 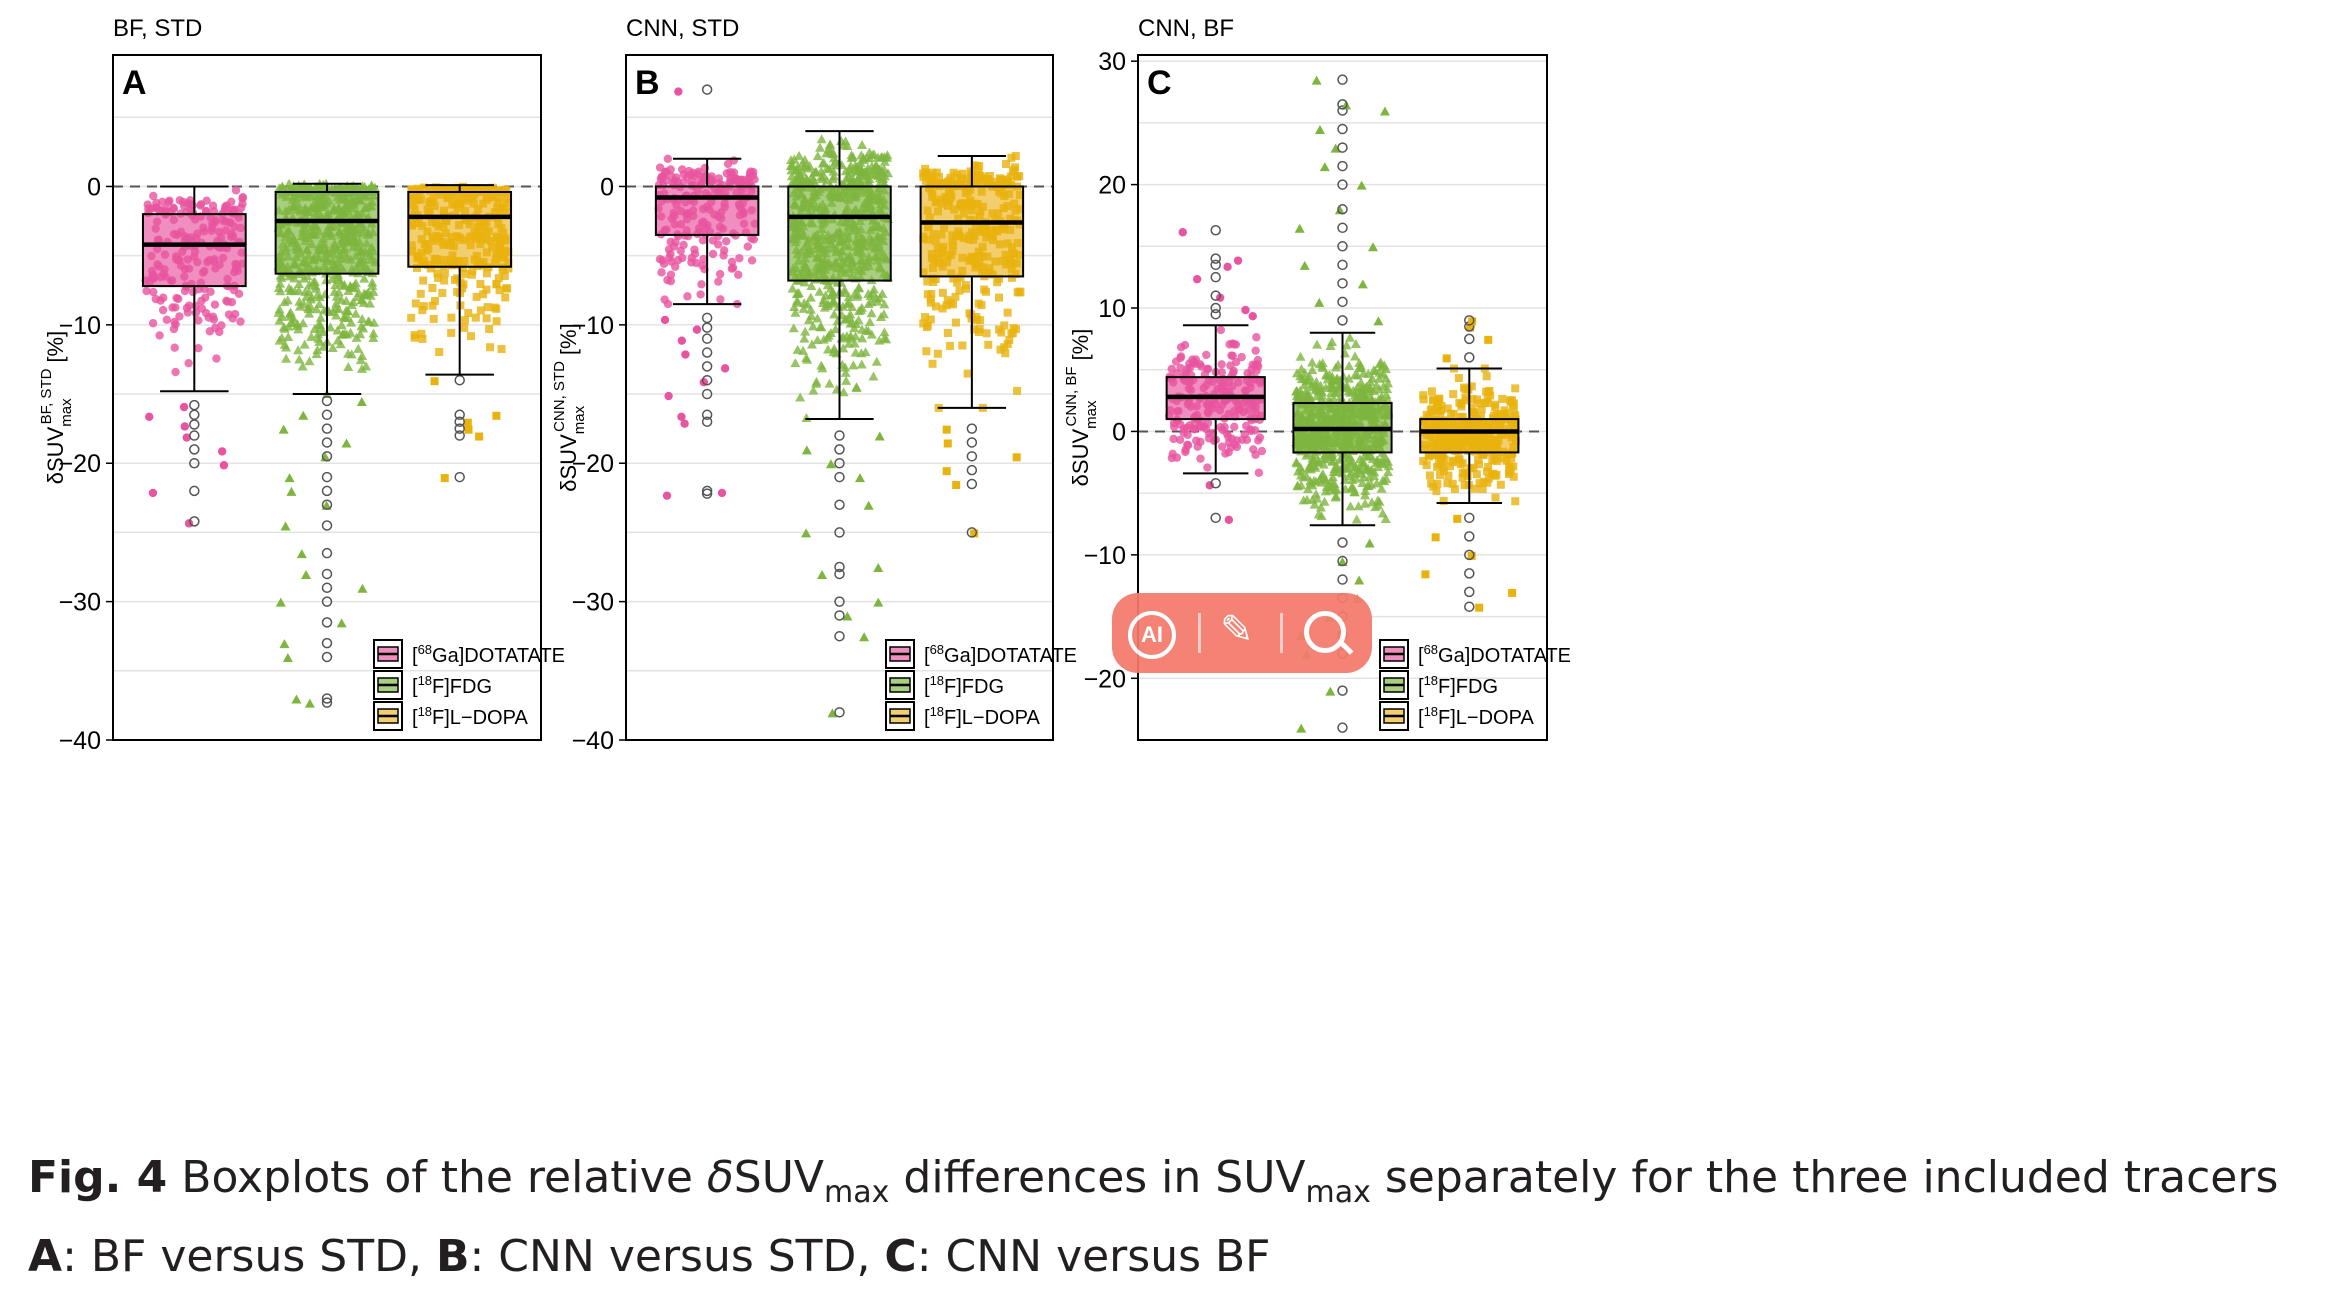 I want to click on search-icon, so click(x=1325, y=632).